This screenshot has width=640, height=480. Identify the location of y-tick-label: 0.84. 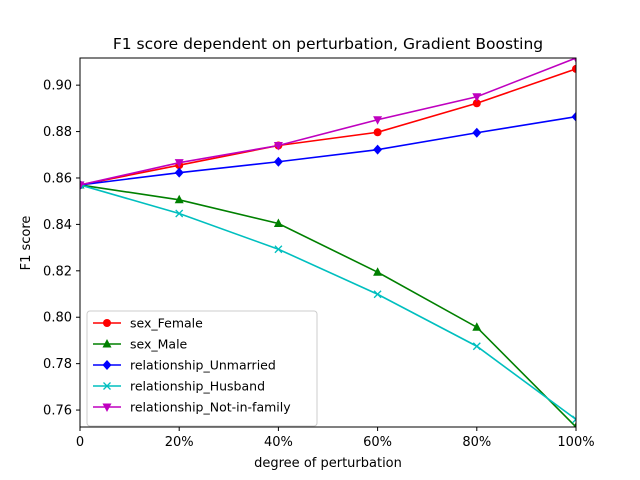
(57, 225).